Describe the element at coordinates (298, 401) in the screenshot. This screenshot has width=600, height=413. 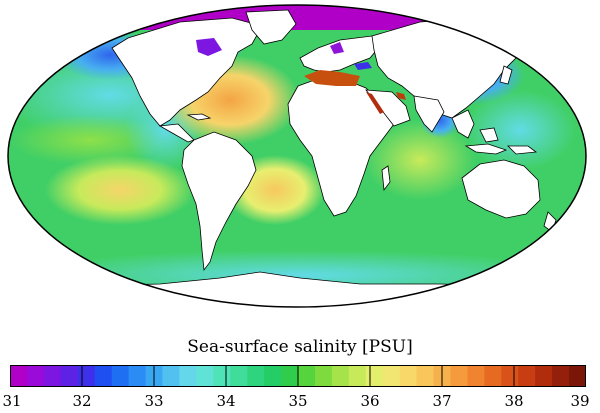
I see `colorbar-tick-label: 35` at that location.